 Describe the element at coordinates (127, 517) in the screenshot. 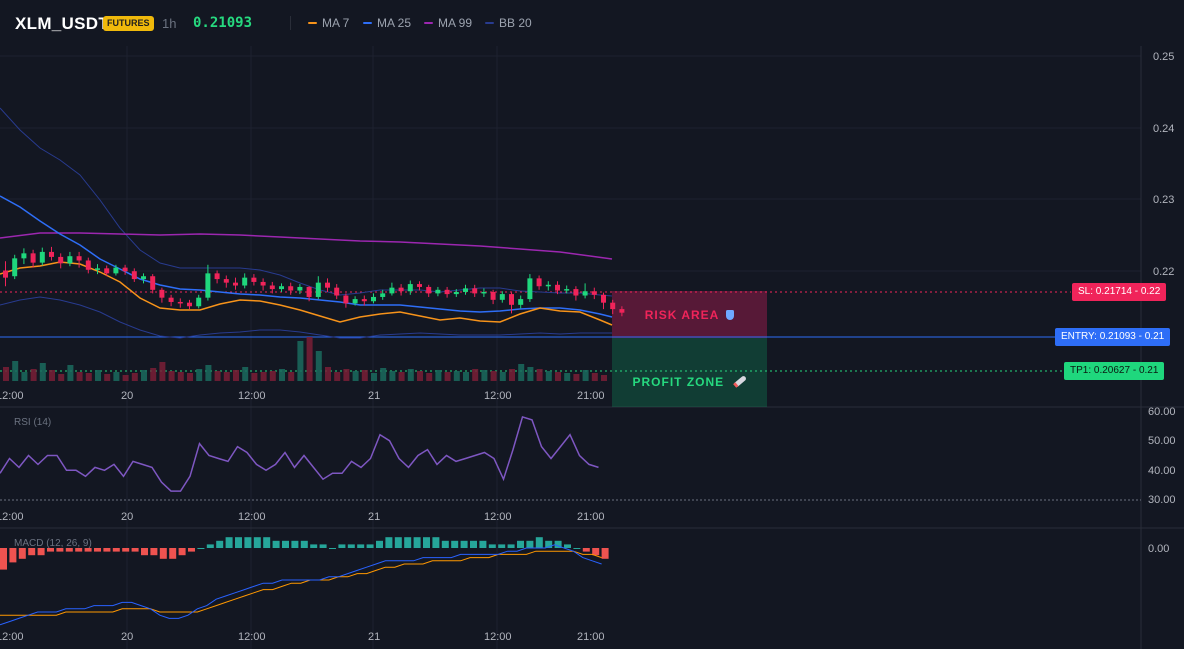

I see `time-tick: 20` at that location.